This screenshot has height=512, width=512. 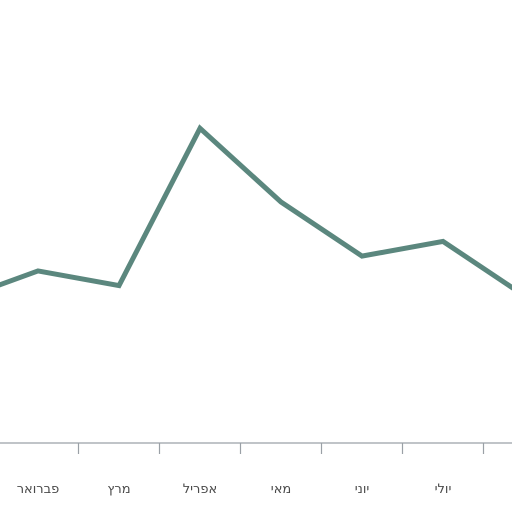 What do you see at coordinates (38, 489) in the screenshot?
I see `x-tick-label: פברואר` at bounding box center [38, 489].